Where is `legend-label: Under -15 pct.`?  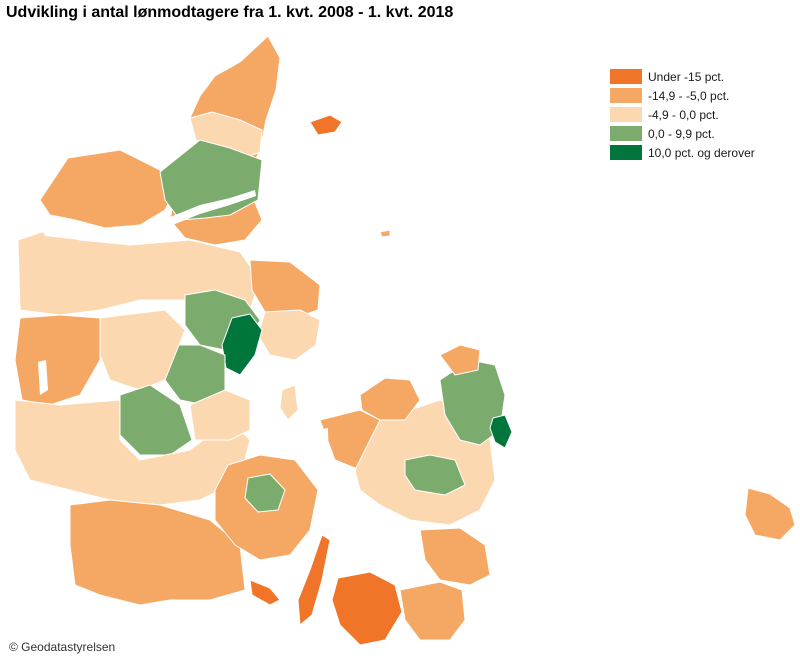 legend-label: Under -15 pct. is located at coordinates (686, 76).